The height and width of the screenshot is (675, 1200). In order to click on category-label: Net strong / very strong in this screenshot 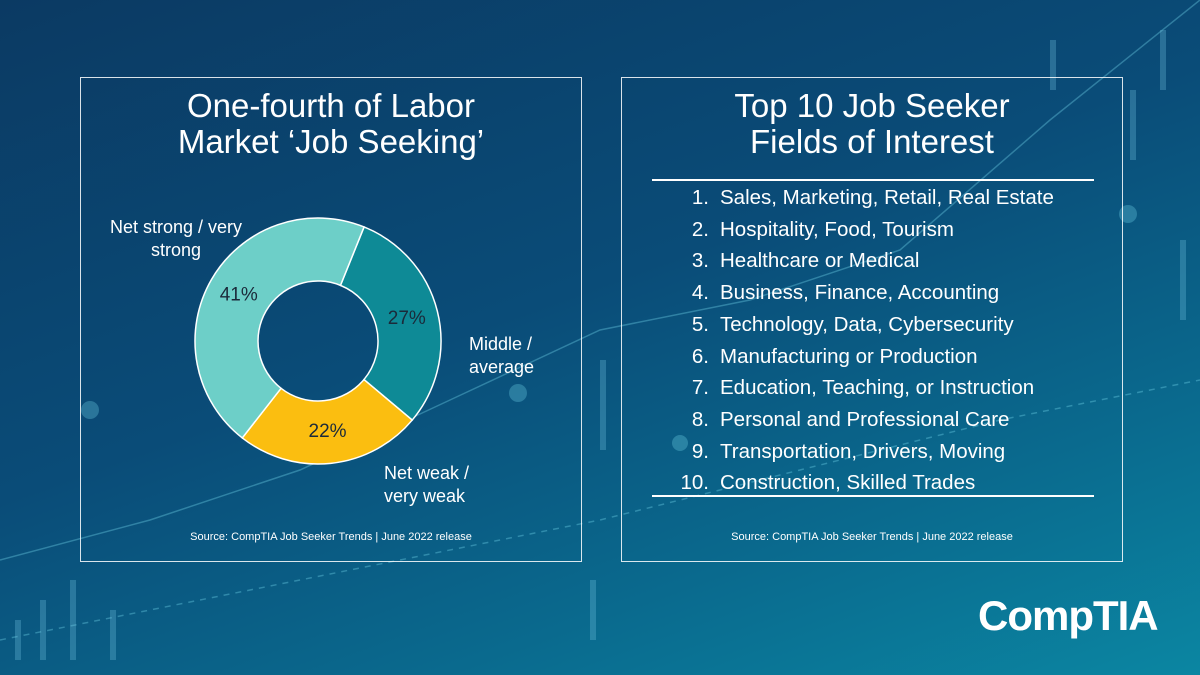, I will do `click(176, 238)`.